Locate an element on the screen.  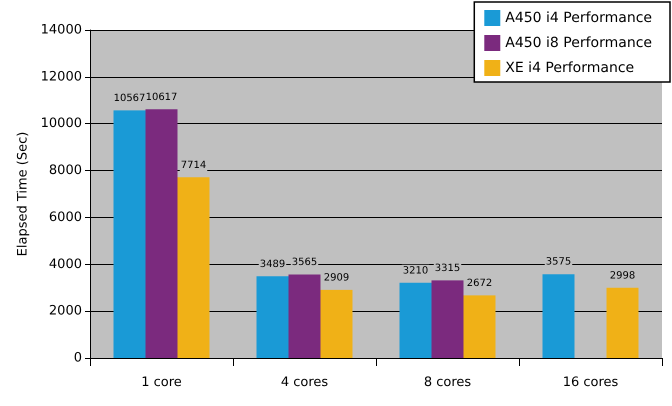
y-tick-label: 14000 is located at coordinates (61, 30).